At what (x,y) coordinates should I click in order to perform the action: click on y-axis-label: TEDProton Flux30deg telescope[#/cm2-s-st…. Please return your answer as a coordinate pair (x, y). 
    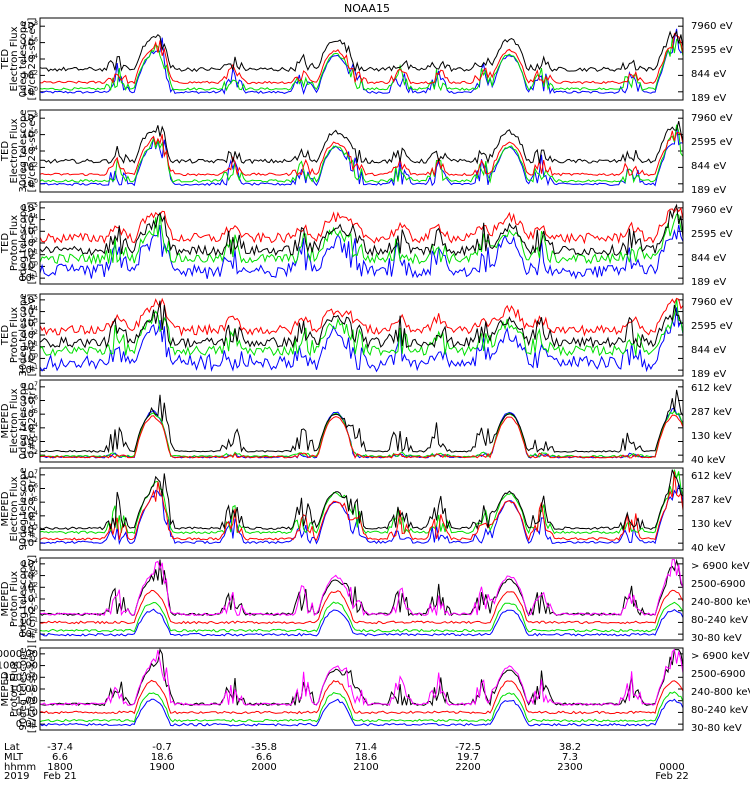
    Looking at the image, I should click on (19, 334).